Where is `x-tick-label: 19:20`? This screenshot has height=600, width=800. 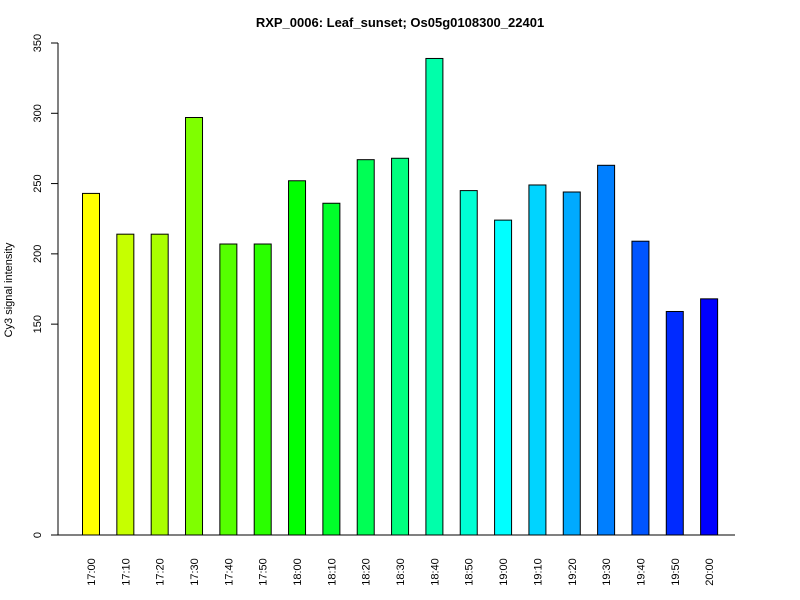 x-tick-label: 19:20 is located at coordinates (573, 572).